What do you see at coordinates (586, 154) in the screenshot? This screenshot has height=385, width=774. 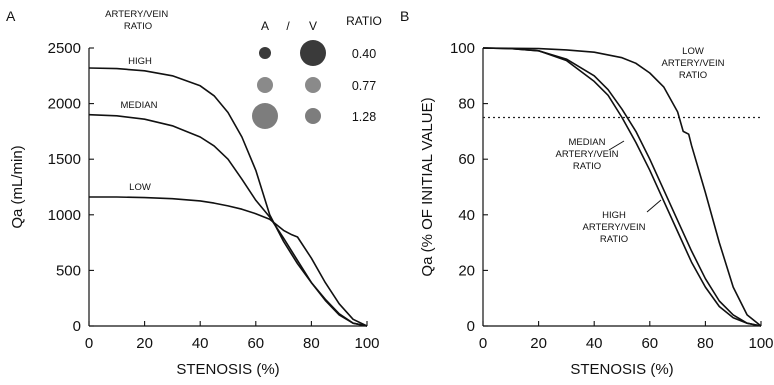 I see `annotation-median-ratio: MEDIAN ARTERY/VEIN RATIO` at bounding box center [586, 154].